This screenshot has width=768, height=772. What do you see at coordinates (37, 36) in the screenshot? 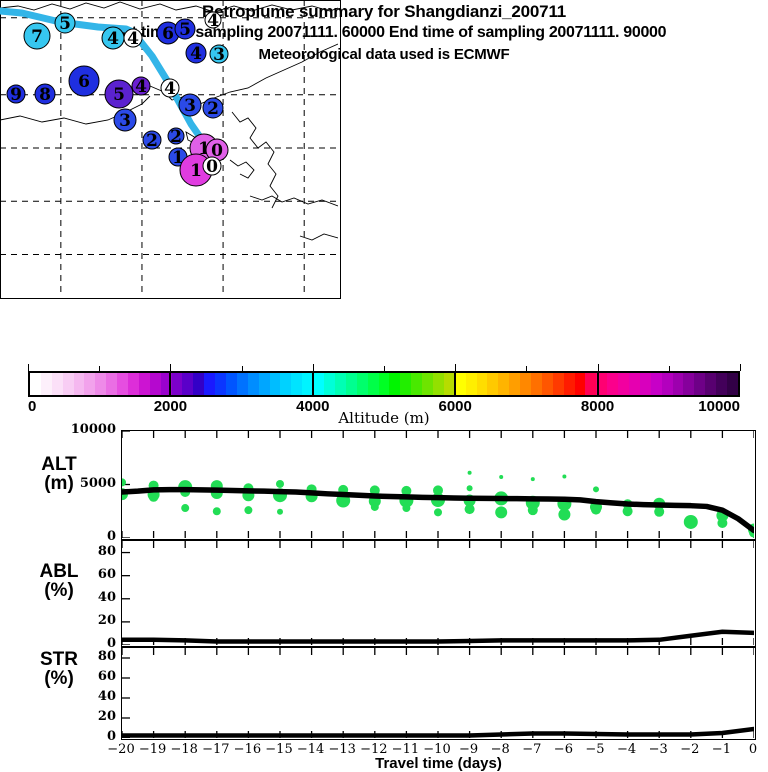
I see `plume-marker: 7` at bounding box center [37, 36].